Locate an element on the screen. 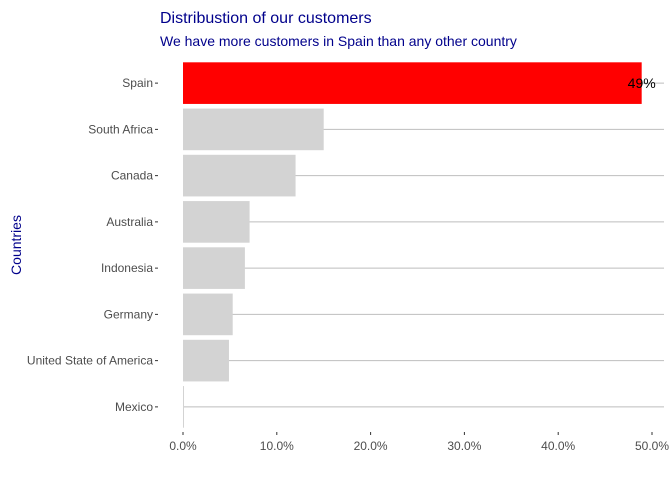  y-tick-label: Australia is located at coordinates (129, 222).